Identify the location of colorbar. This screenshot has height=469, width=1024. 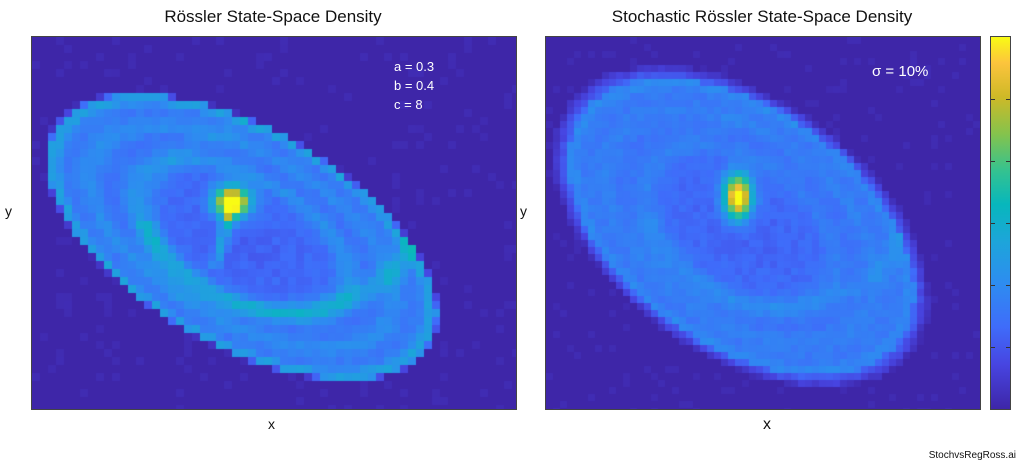
(1000, 223).